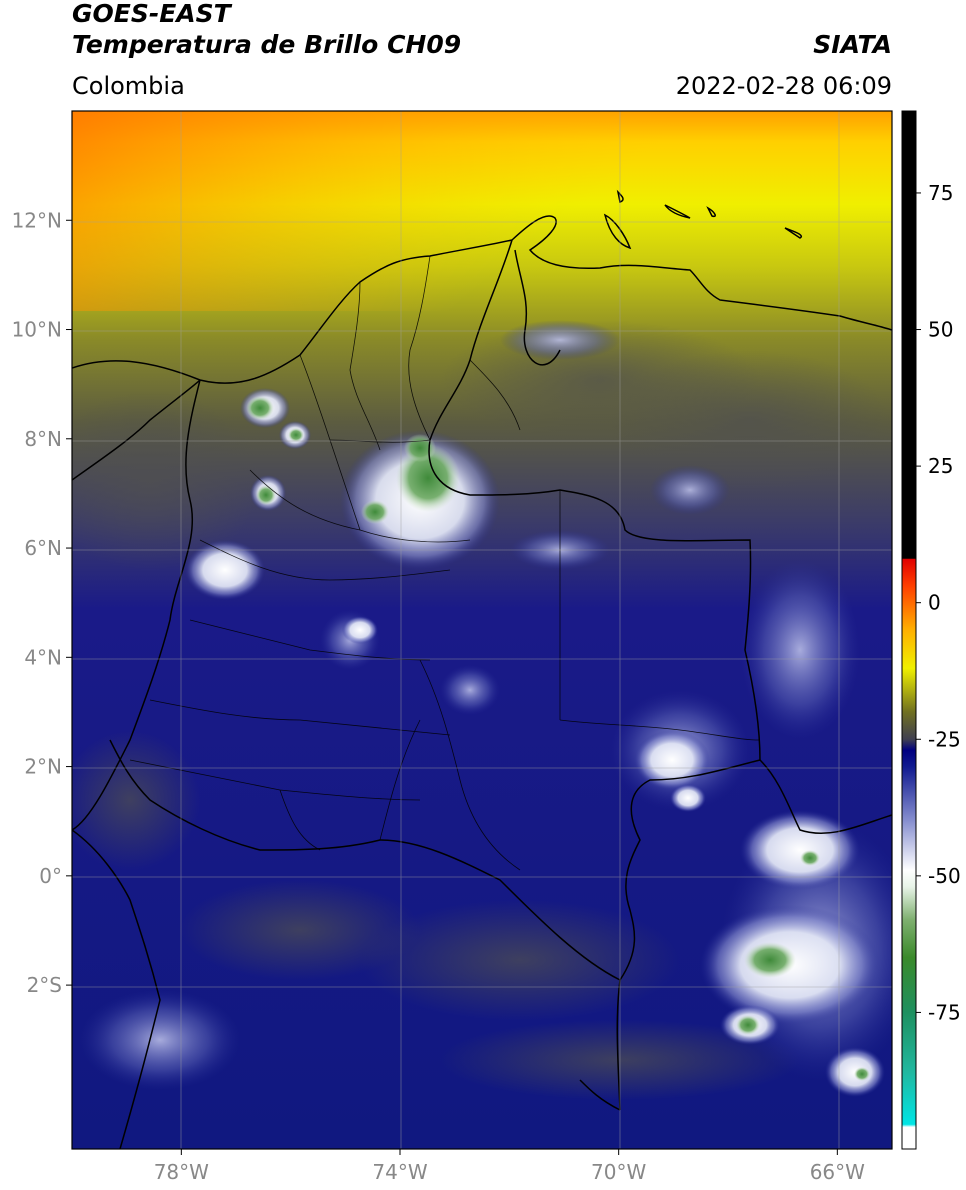  I want to click on lat-tick-label: 10°N, so click(37, 330).